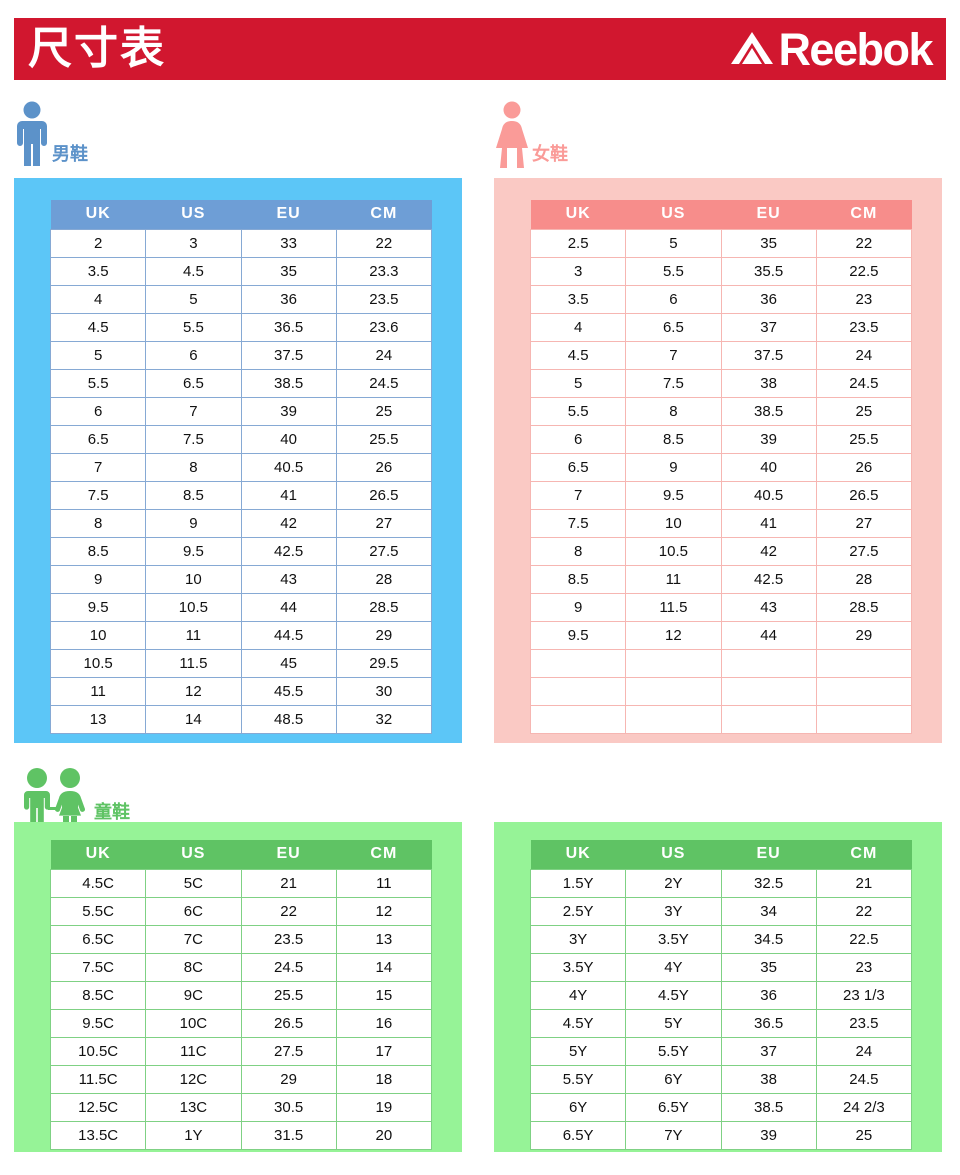 This screenshot has width=960, height=1175. I want to click on table-row: 5.5C 6C 22 12, so click(241, 911).